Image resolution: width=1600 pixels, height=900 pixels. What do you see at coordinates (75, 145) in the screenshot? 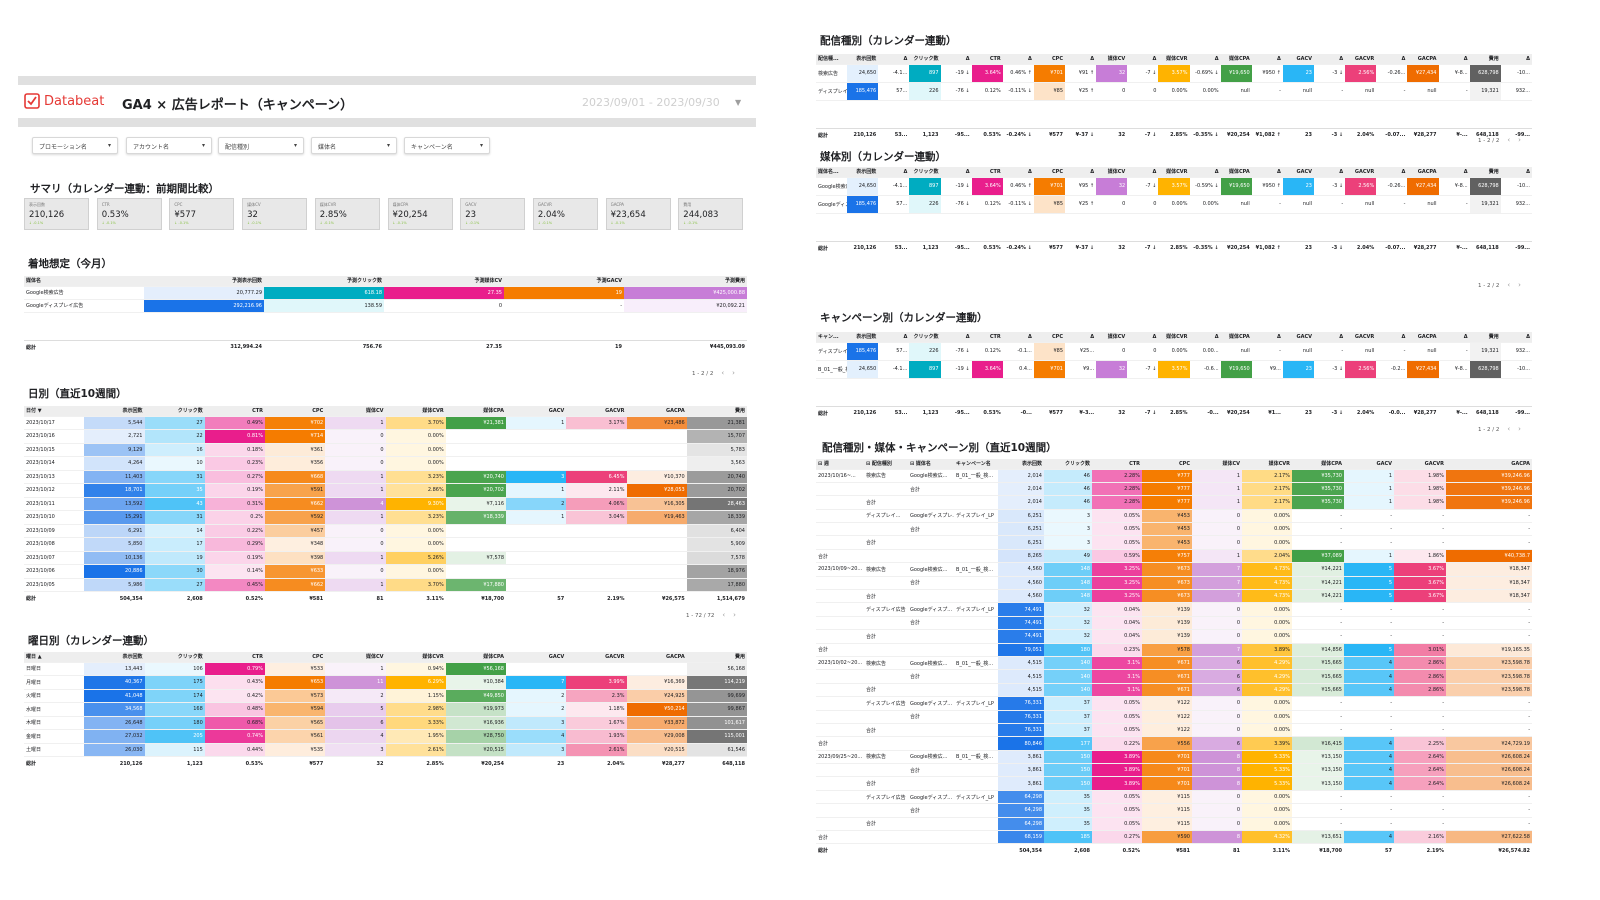
I see `filter-dropdown: プロモーション名 ▾` at bounding box center [75, 145].